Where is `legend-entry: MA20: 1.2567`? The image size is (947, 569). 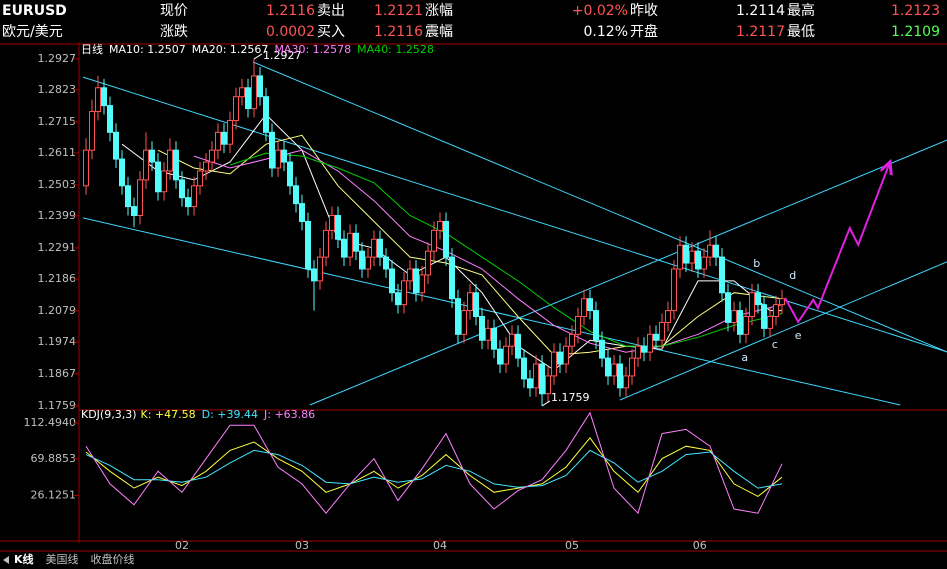
legend-entry: MA20: 1.2567 is located at coordinates (230, 49).